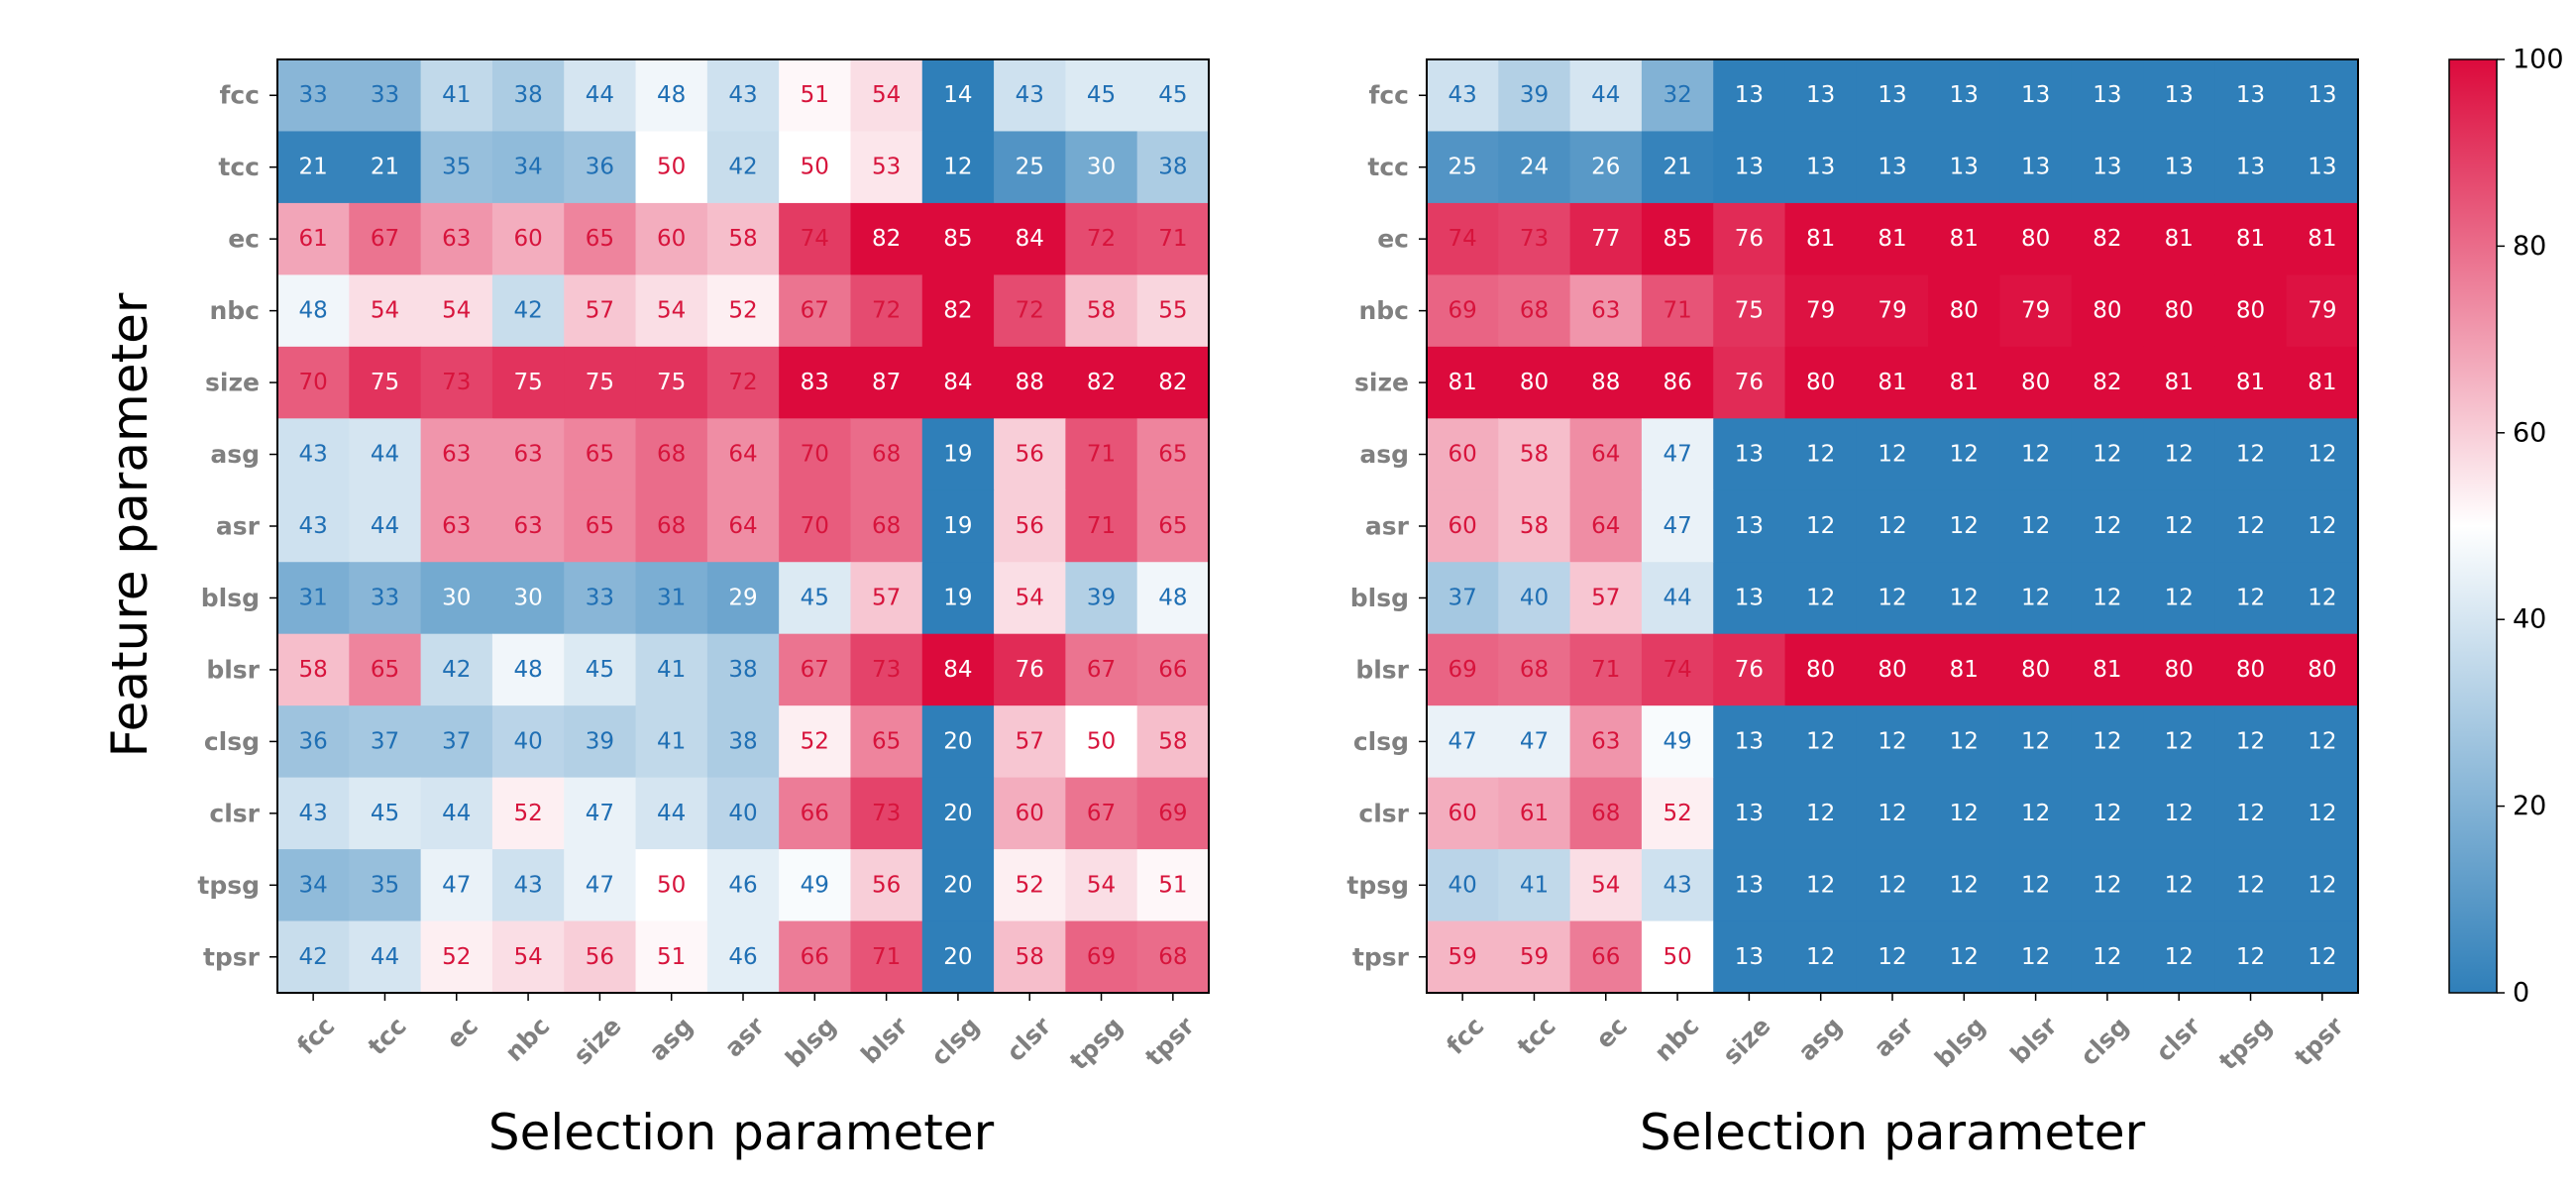 This screenshot has width=2576, height=1189. Describe the element at coordinates (1677, 670) in the screenshot. I see `cell-value-label: 74` at that location.